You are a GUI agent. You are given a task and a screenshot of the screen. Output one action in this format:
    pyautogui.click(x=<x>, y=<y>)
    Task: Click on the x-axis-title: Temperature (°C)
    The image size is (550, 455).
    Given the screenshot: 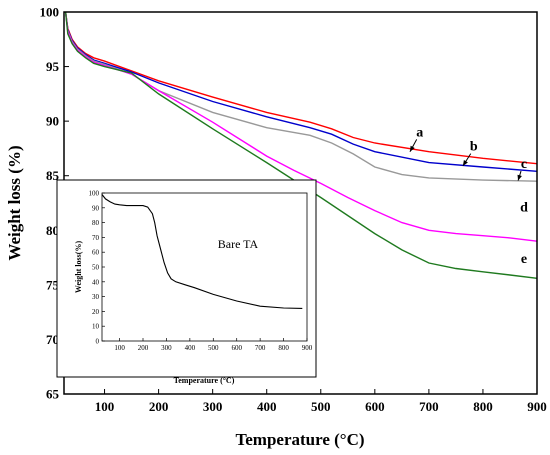 What is the action you would take?
    pyautogui.click(x=299, y=439)
    